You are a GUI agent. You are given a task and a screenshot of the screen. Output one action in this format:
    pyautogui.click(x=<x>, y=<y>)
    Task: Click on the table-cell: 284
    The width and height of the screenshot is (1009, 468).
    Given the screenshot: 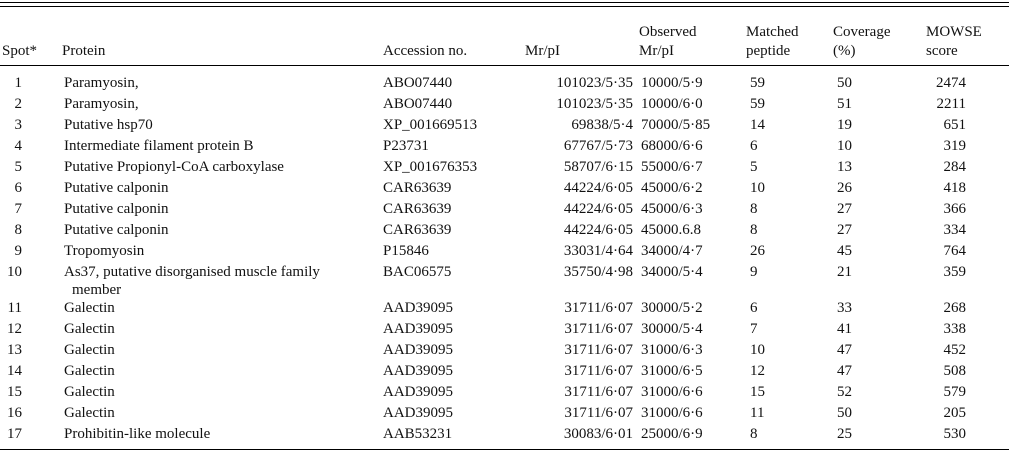 What is the action you would take?
    pyautogui.click(x=955, y=167)
    